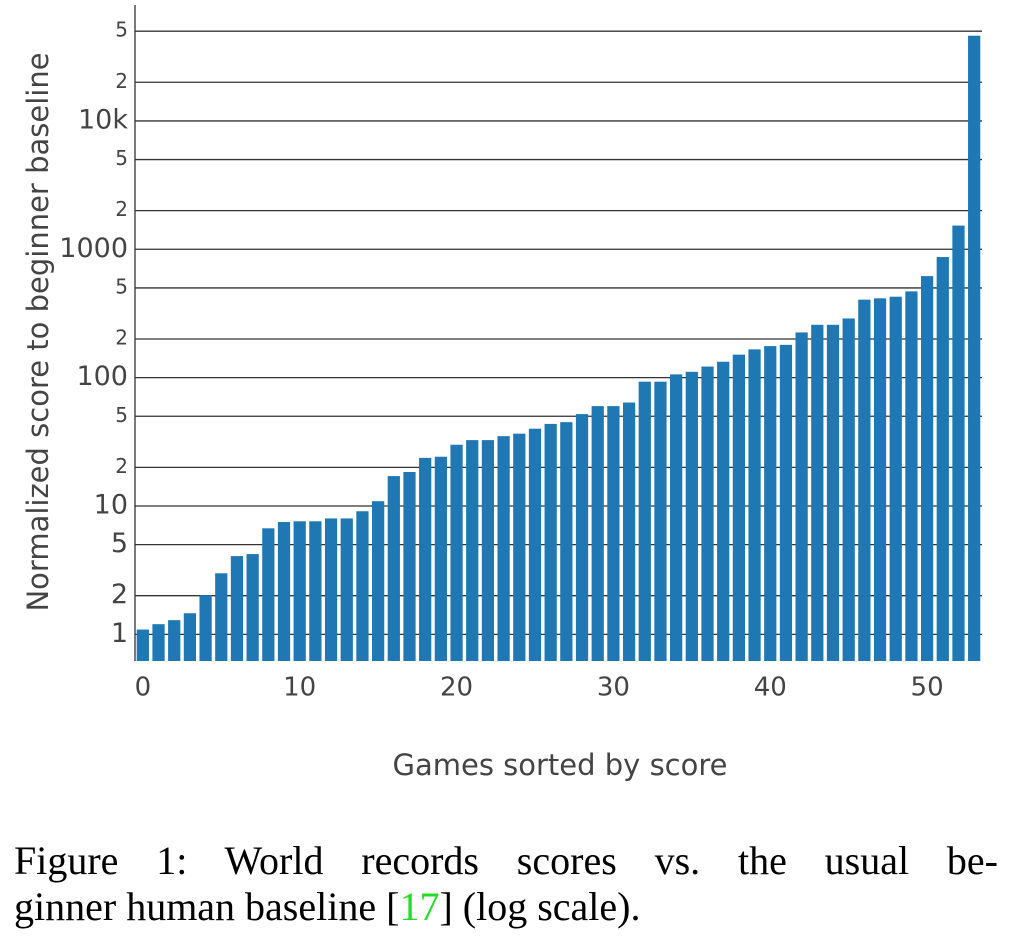  I want to click on citation-link: 17, so click(419, 906).